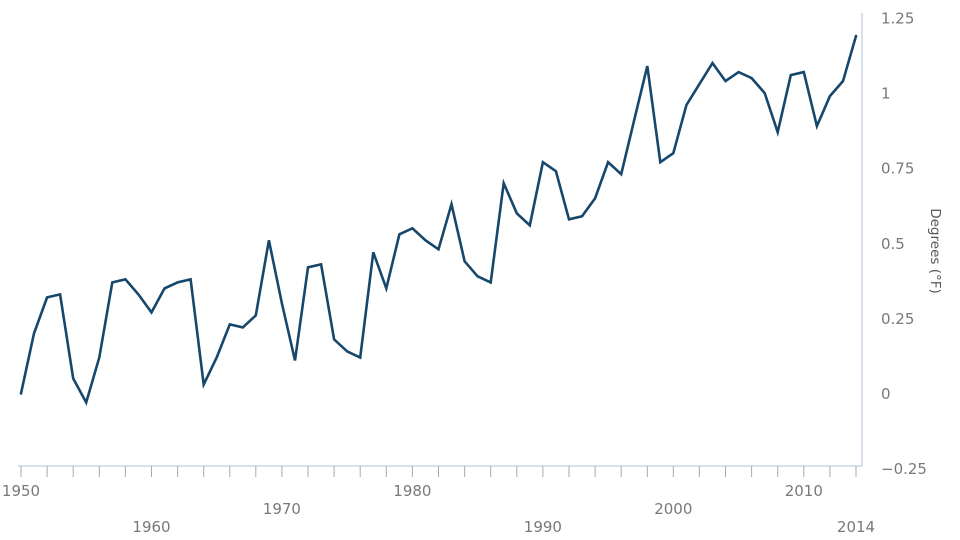 The width and height of the screenshot is (960, 540). What do you see at coordinates (856, 527) in the screenshot?
I see `x-tick-label: 2014` at bounding box center [856, 527].